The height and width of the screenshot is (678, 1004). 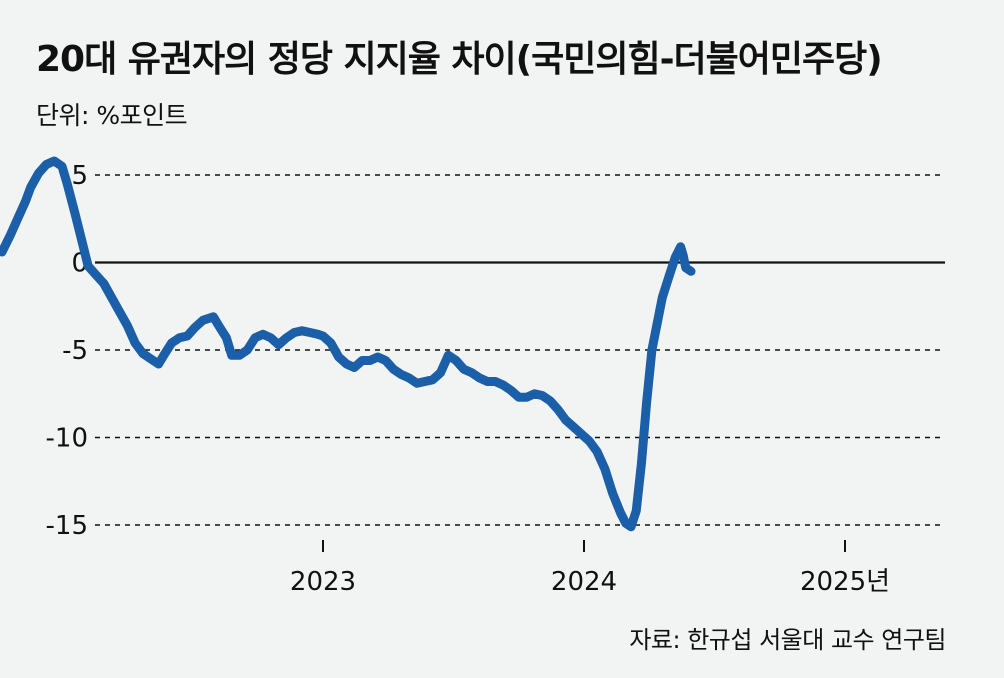 I want to click on y-tick-label: 5, so click(x=79, y=176).